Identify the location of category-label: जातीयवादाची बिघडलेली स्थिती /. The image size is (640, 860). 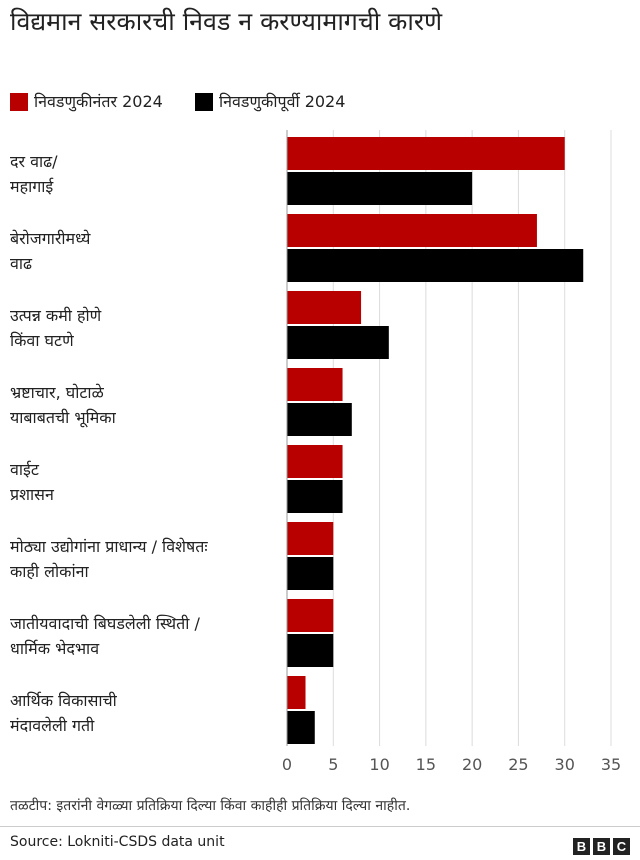
(105, 623).